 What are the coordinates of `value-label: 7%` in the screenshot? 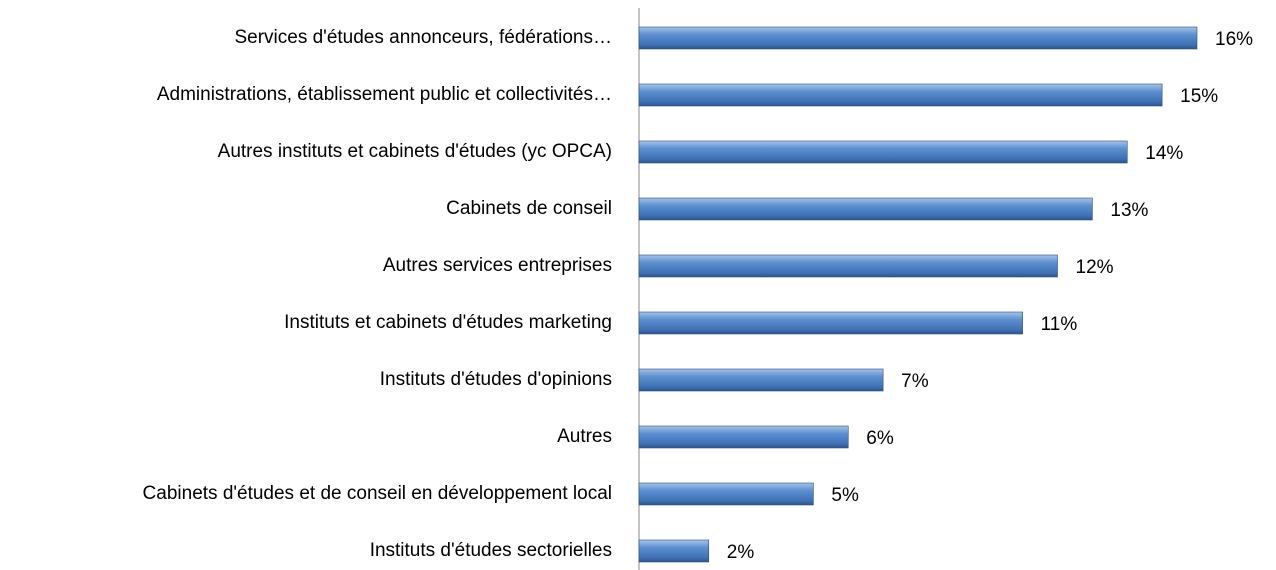 It's located at (915, 381).